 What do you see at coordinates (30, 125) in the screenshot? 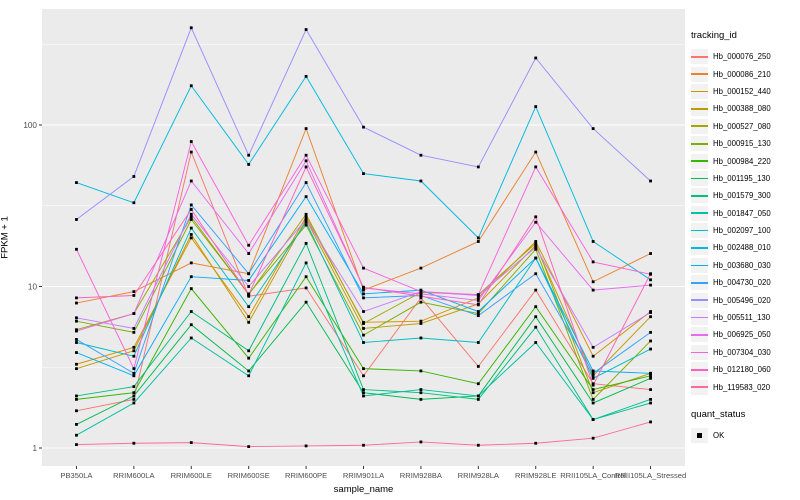
I see `y-tick-label: 100` at bounding box center [30, 125].